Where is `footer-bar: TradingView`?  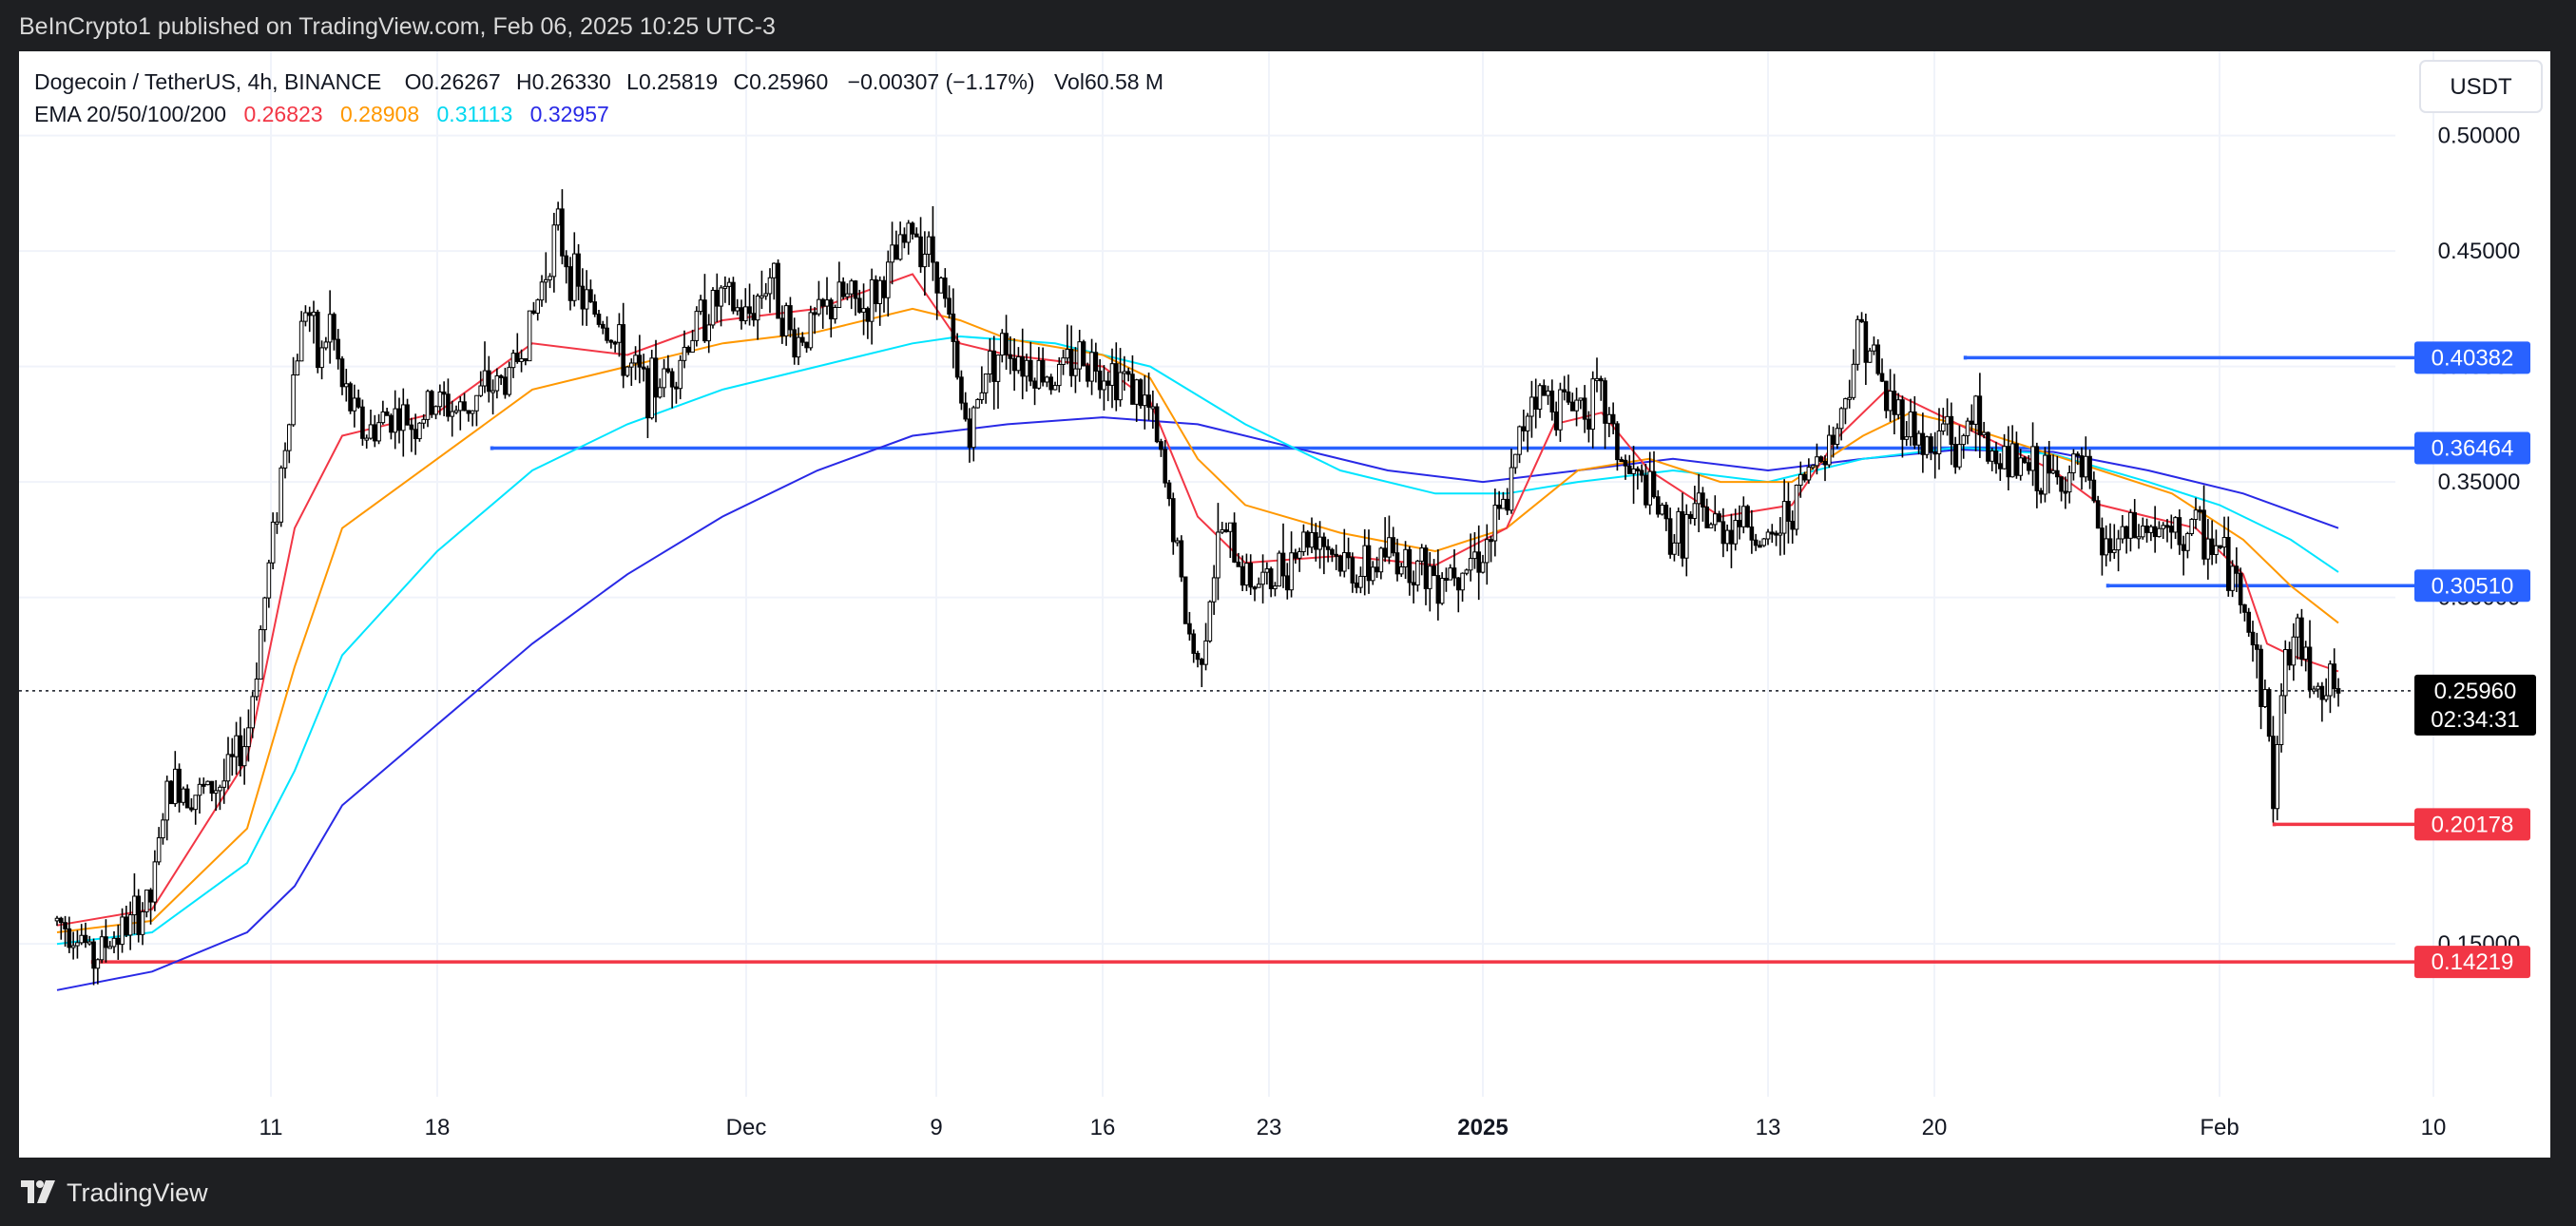
footer-bar: TradingView is located at coordinates (1288, 1192).